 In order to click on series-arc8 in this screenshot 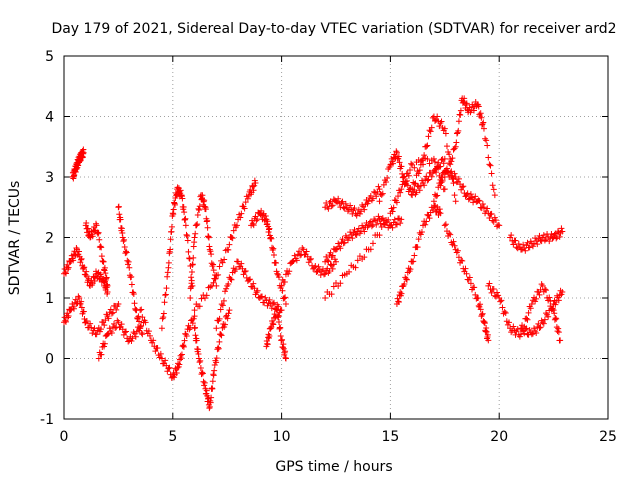, I will do `click(177, 258)`.